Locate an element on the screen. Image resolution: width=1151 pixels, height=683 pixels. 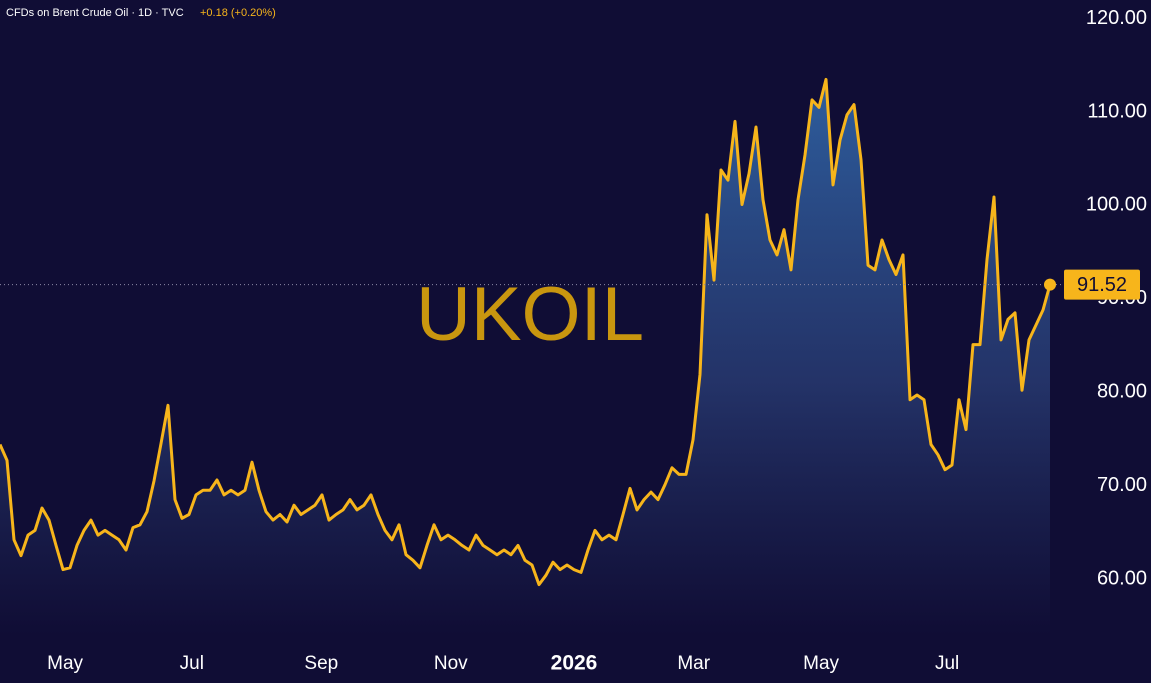
chart-title: CFDs on Brent Crude Oil · 1D · TVC is located at coordinates (95, 13).